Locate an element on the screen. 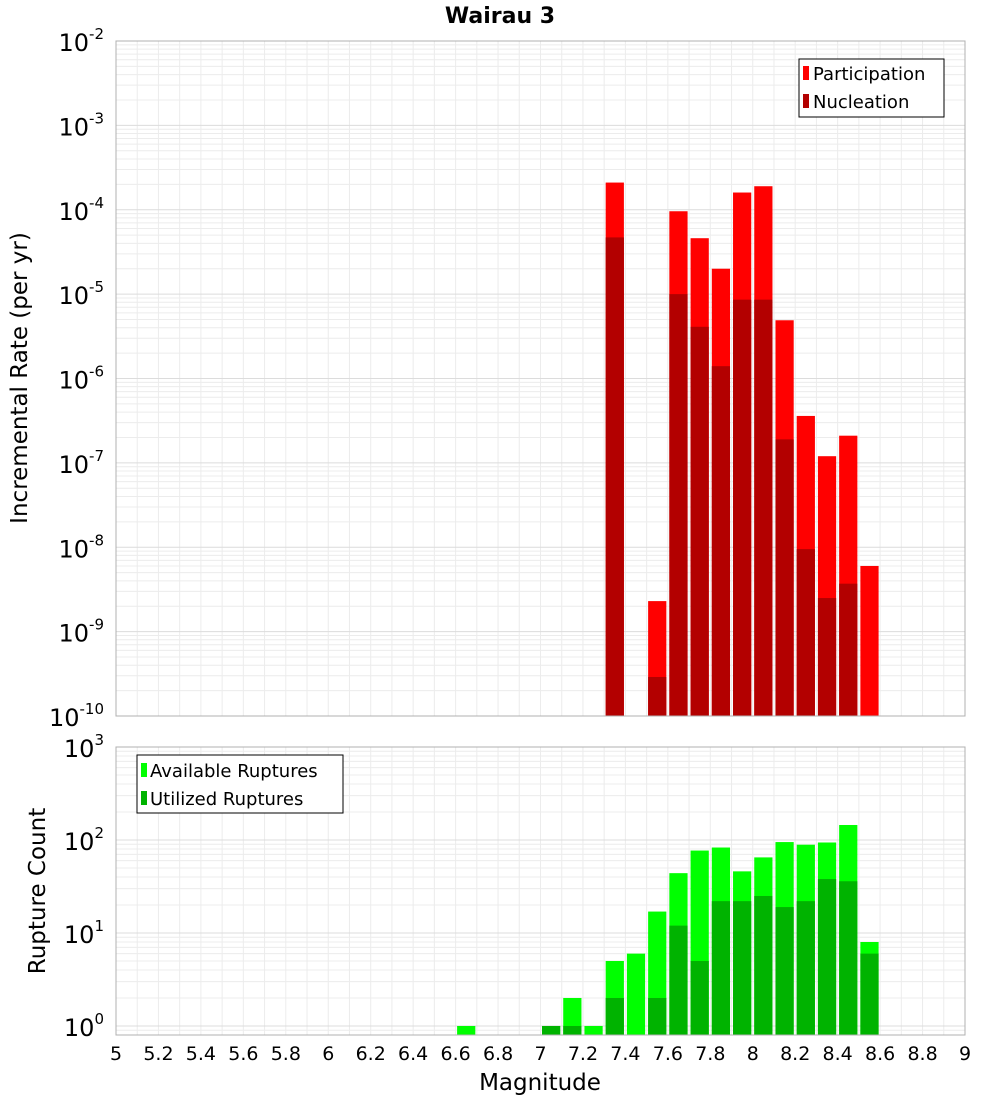  top-legend-box is located at coordinates (871, 88).